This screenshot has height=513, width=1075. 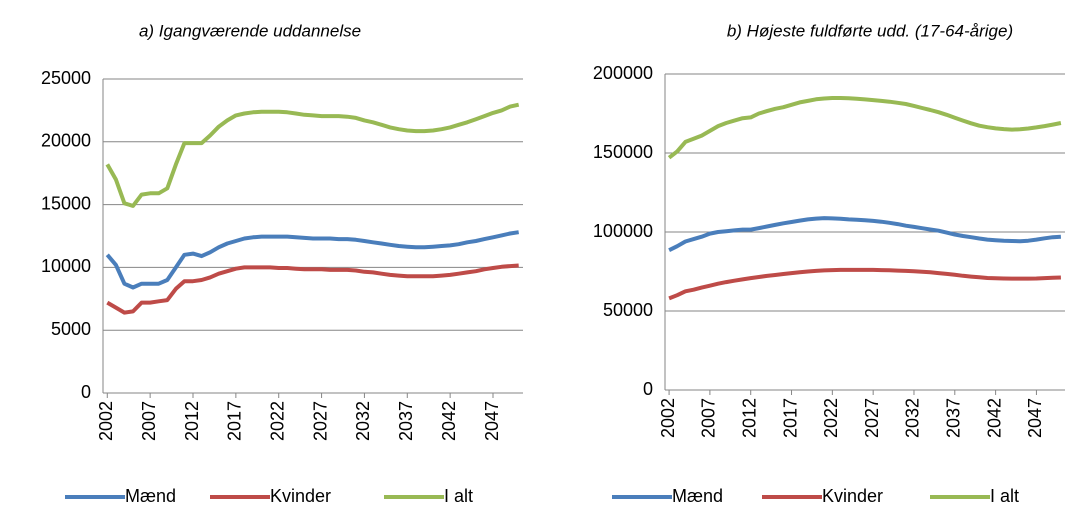 I want to click on y-tick-label: 20000, so click(x=66, y=141).